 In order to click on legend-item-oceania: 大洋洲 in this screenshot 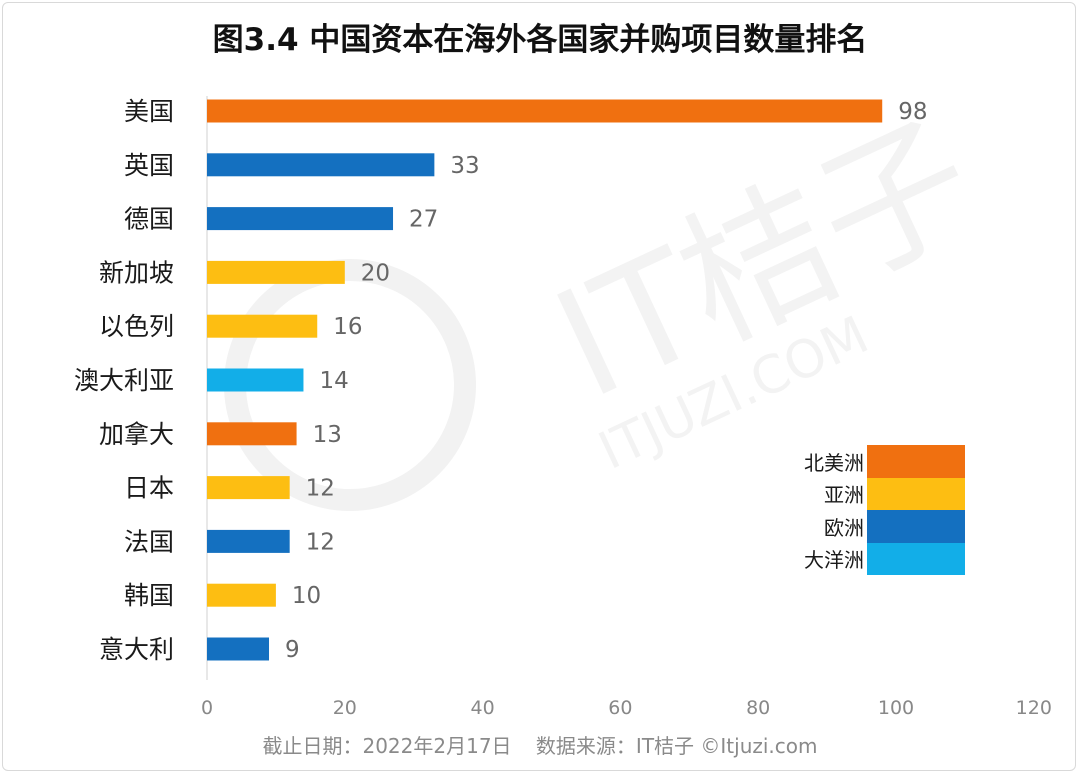, I will do `click(877, 558)`.